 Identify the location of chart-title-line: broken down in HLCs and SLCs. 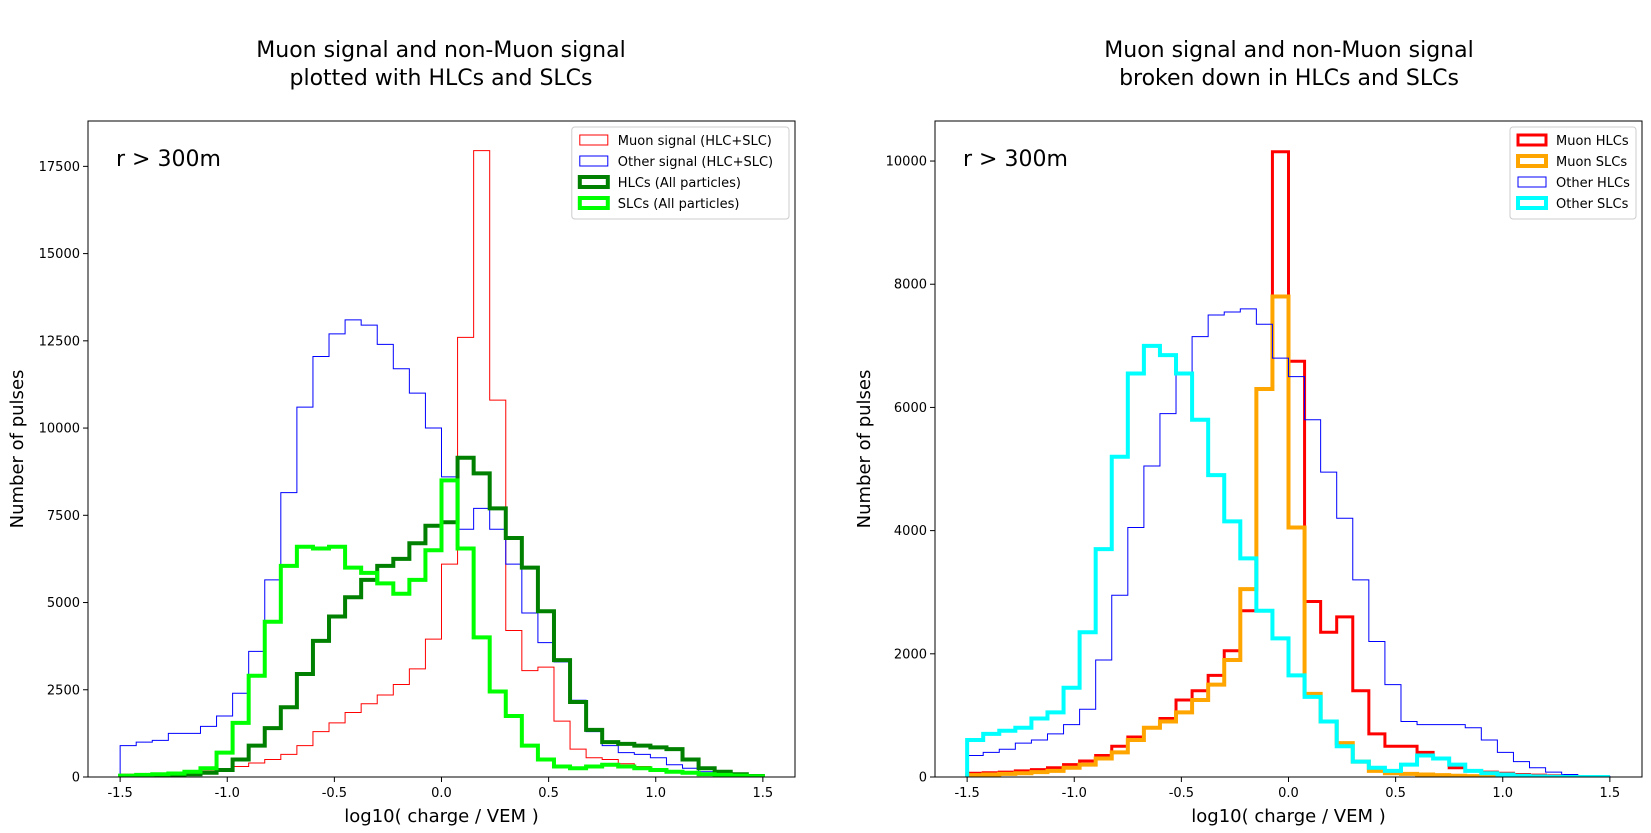
(1289, 78).